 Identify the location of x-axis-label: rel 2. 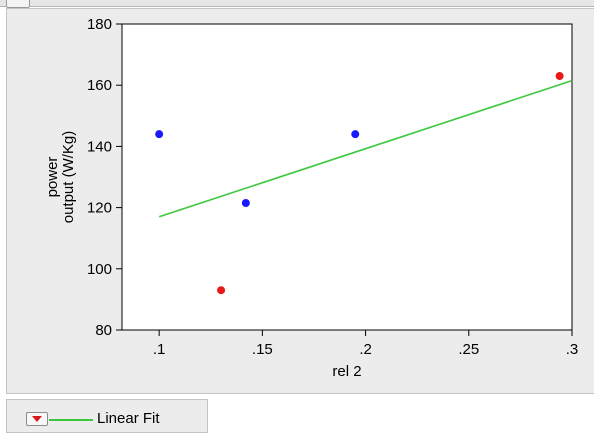
(346, 371).